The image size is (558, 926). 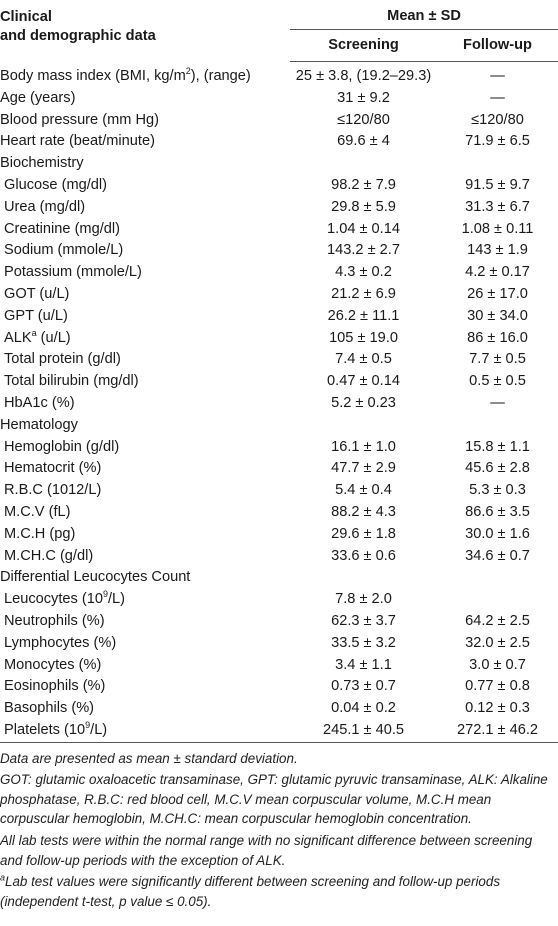 What do you see at coordinates (363, 599) in the screenshot?
I see `cell-screening: 7.8 ± 2.0` at bounding box center [363, 599].